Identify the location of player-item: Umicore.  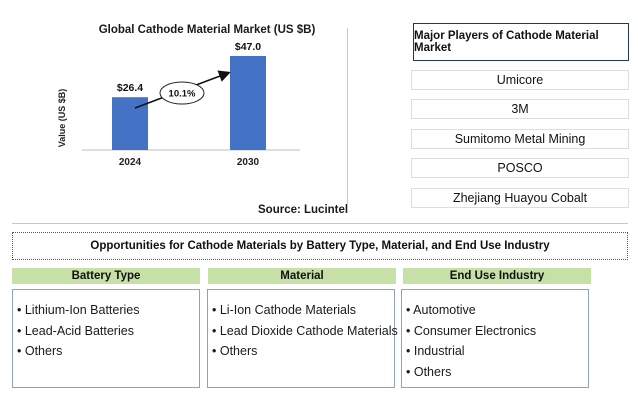
(520, 80).